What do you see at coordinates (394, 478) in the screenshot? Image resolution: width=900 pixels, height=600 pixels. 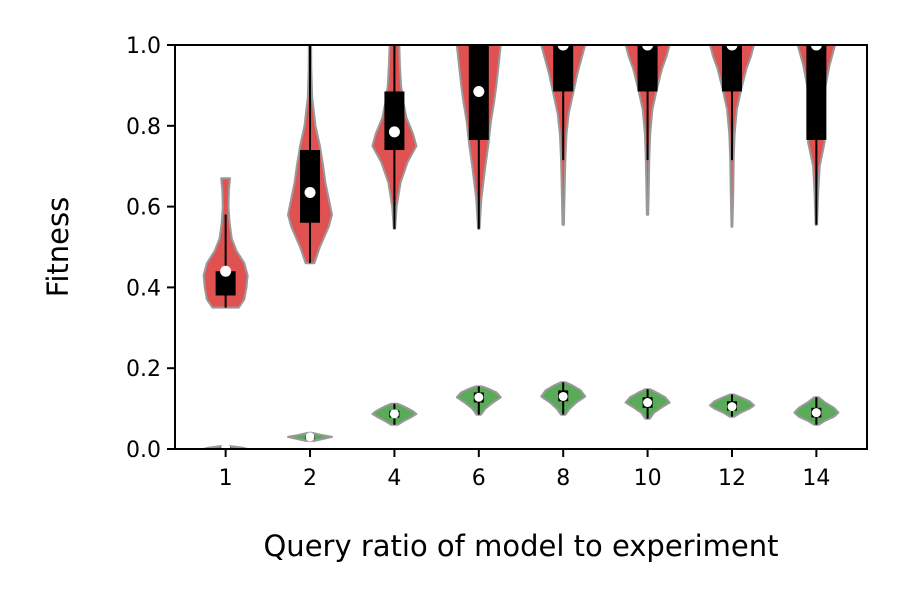 I see `x-tick-label-4: 4` at bounding box center [394, 478].